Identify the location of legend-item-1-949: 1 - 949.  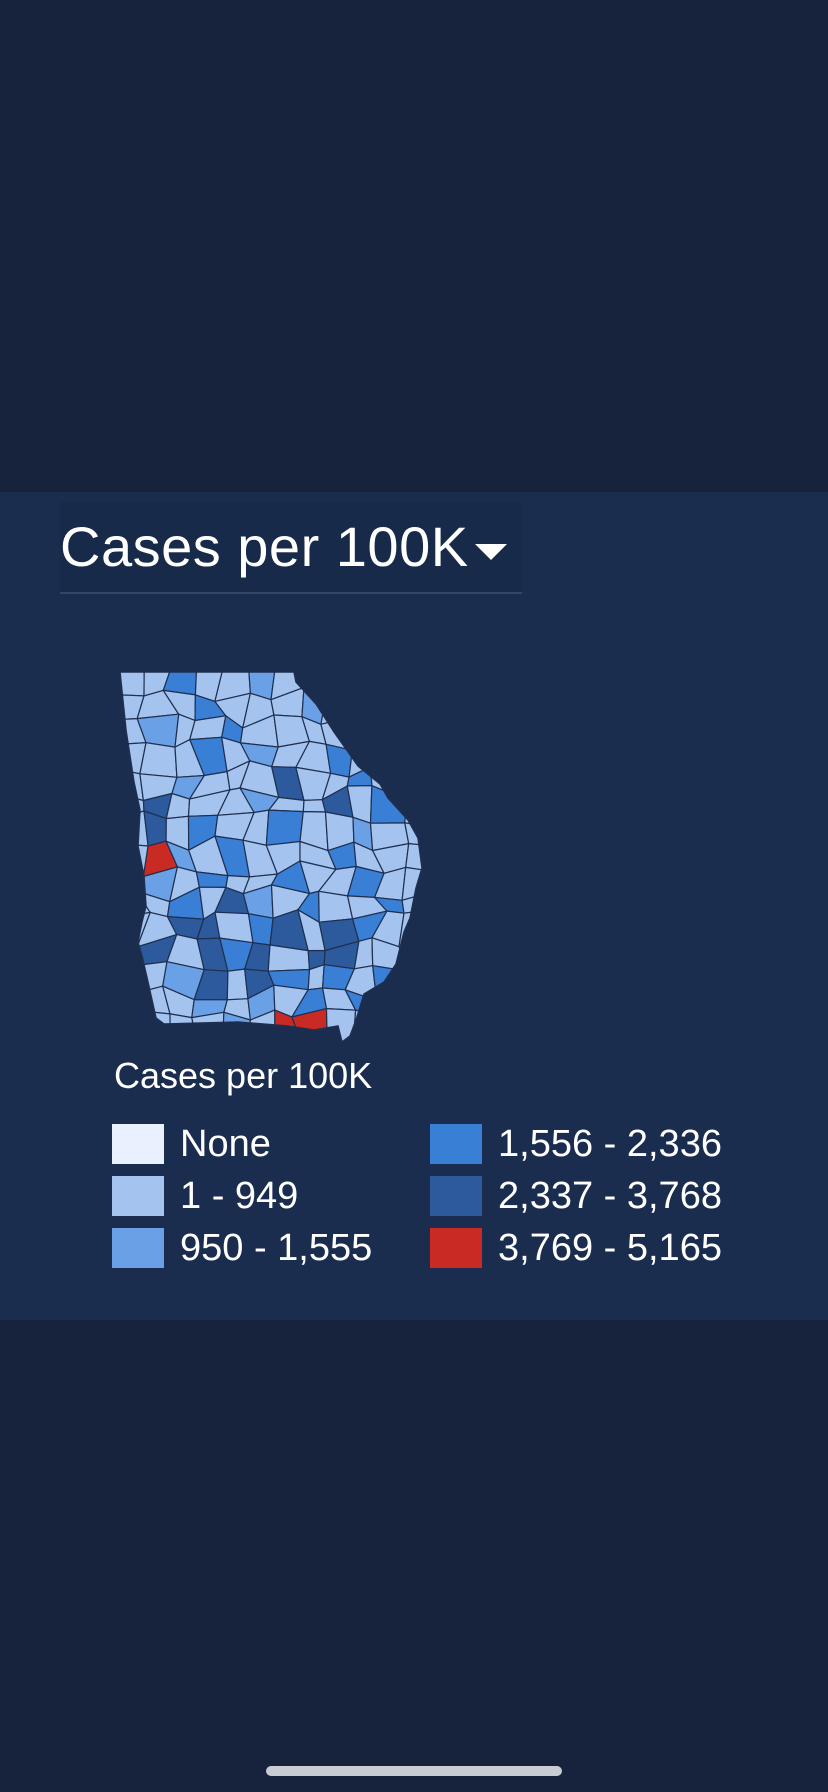
(205, 1196).